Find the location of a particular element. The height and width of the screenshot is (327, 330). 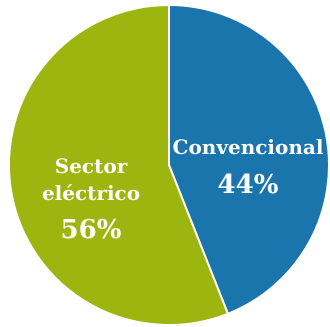

pie-slice-1-value: 44% is located at coordinates (248, 185).